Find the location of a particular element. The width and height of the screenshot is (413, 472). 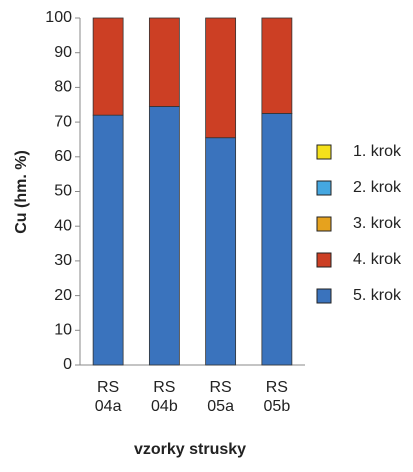

y-tick-label: 70 is located at coordinates (63, 121).